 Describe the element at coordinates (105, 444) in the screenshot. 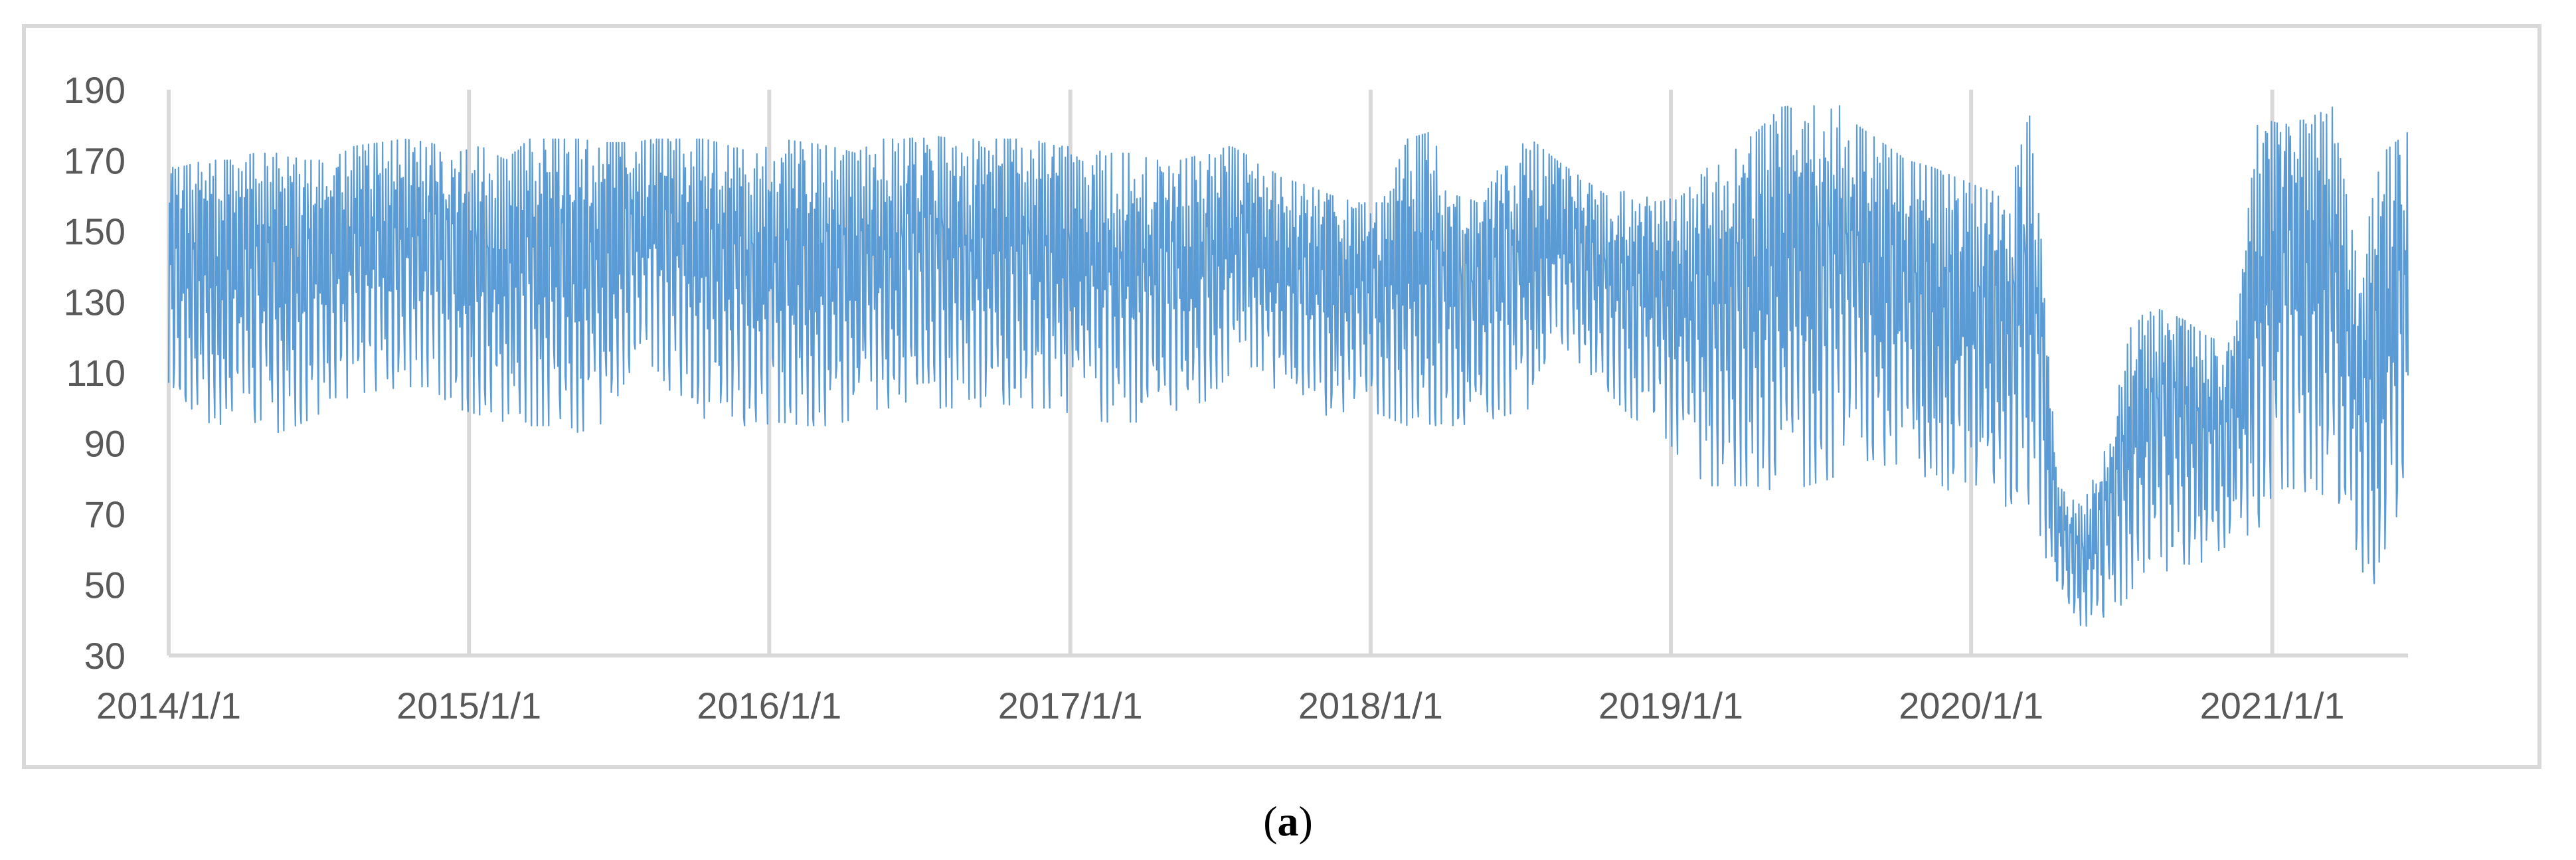

I see `y-tick-label: 90` at that location.